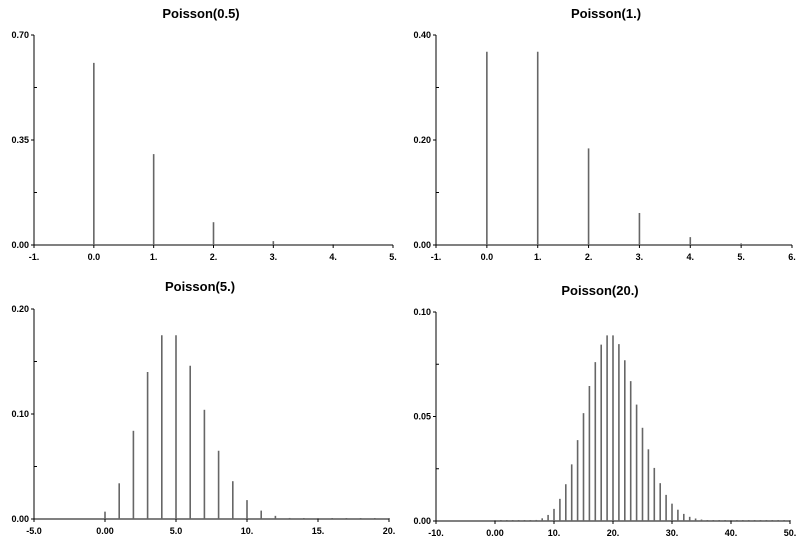  Describe the element at coordinates (792, 257) in the screenshot. I see `x-tick-label: 6.` at that location.